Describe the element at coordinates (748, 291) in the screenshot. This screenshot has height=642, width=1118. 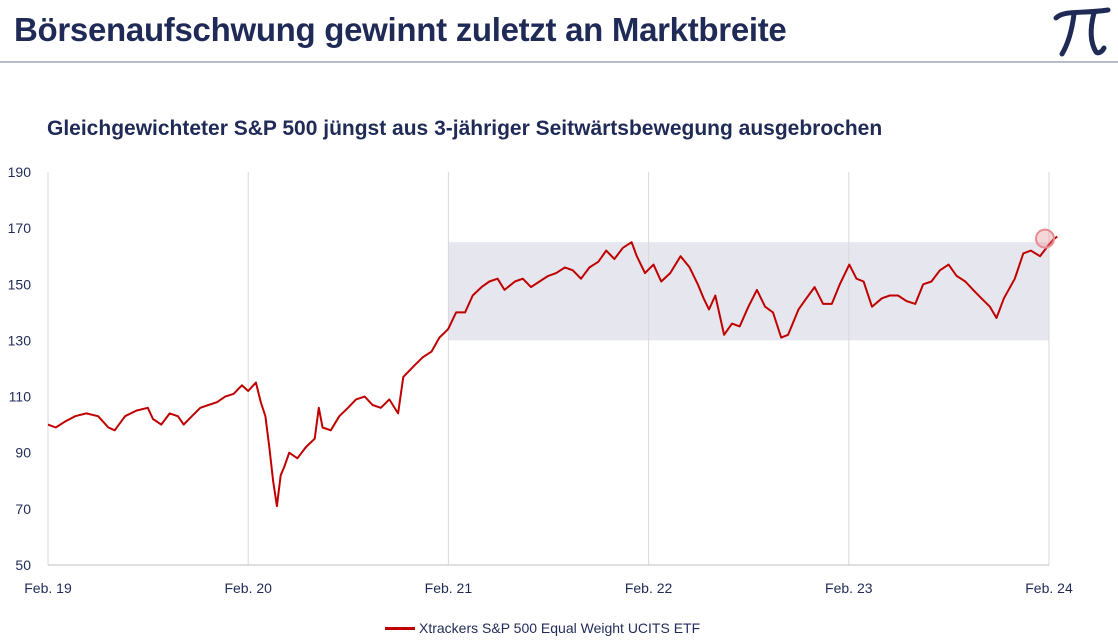
I see `sideways-range-band` at that location.